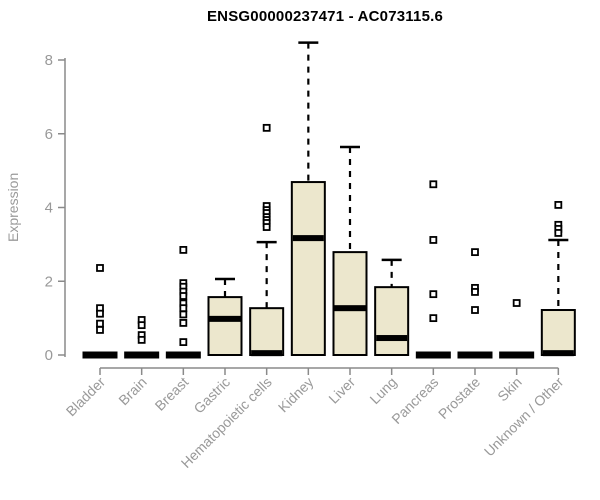 The width and height of the screenshot is (600, 500). I want to click on box-gastric, so click(225, 326).